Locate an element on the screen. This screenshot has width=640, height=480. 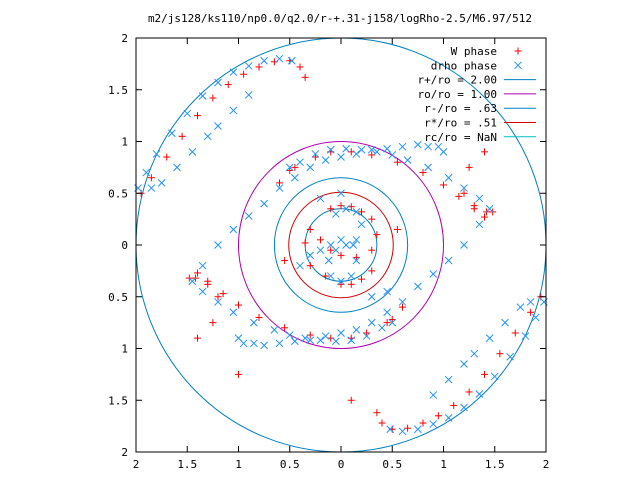
point-s1-119-d2 is located at coordinates (320, 250).